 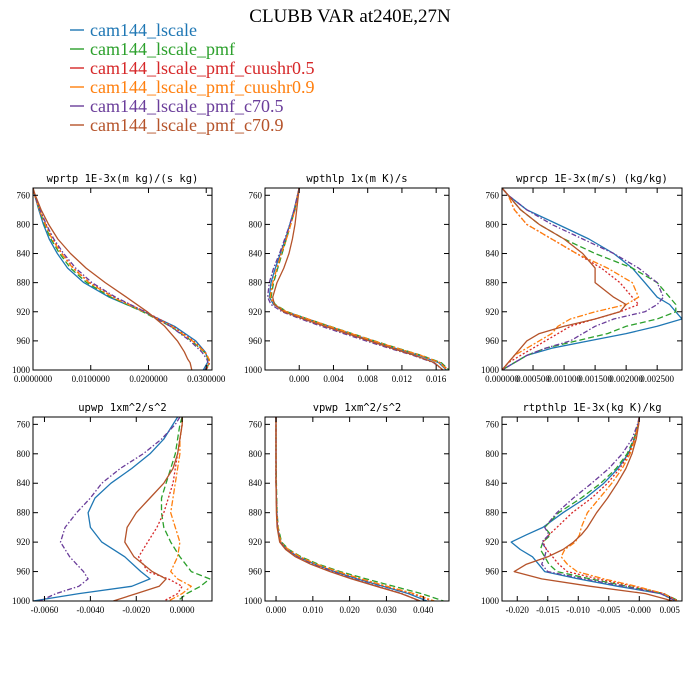 What do you see at coordinates (579, 610) in the screenshot?
I see `xtick-label-5-2: -0.010` at bounding box center [579, 610].